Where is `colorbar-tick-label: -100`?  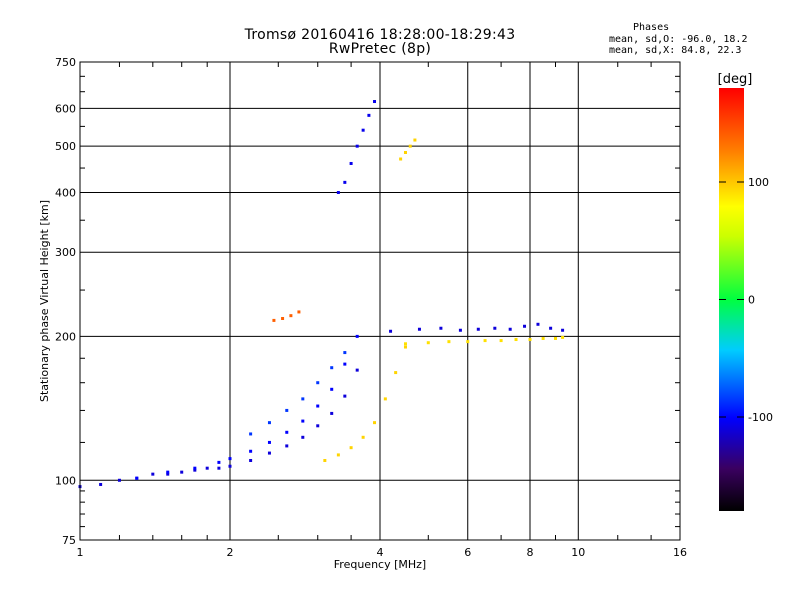
colorbar-tick-label: -100 is located at coordinates (760, 417).